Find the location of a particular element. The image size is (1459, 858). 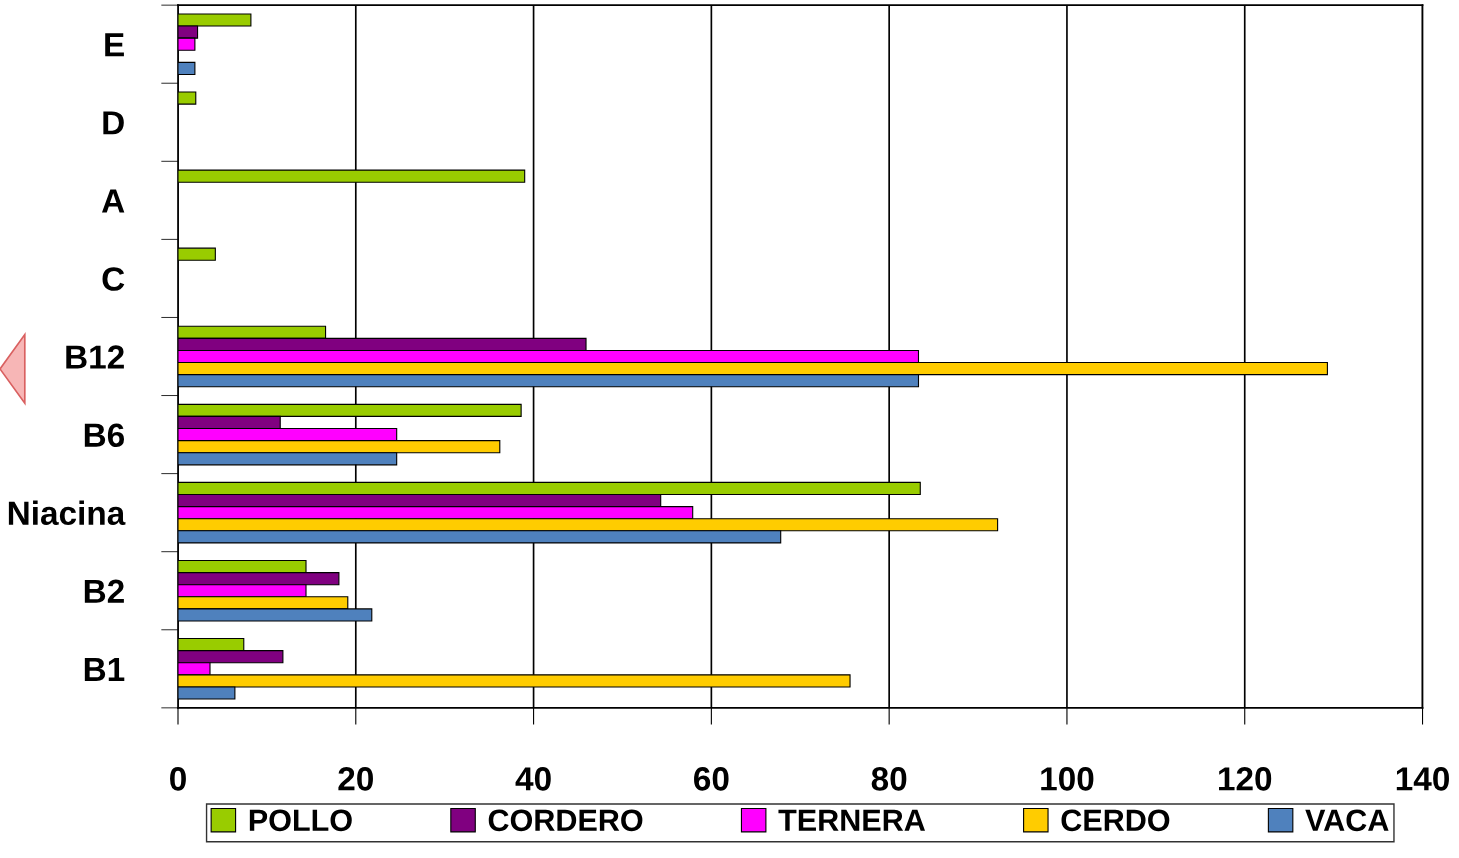

y-tick-label: B2 is located at coordinates (104, 591).